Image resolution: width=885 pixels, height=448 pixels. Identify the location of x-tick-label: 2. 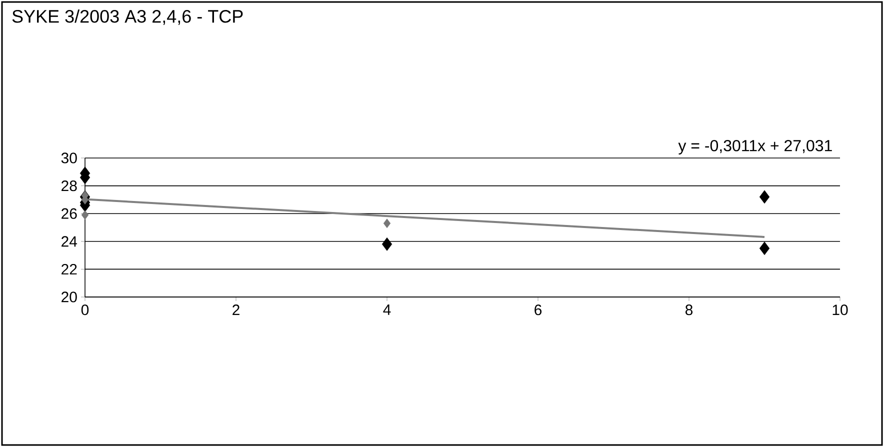
(236, 310).